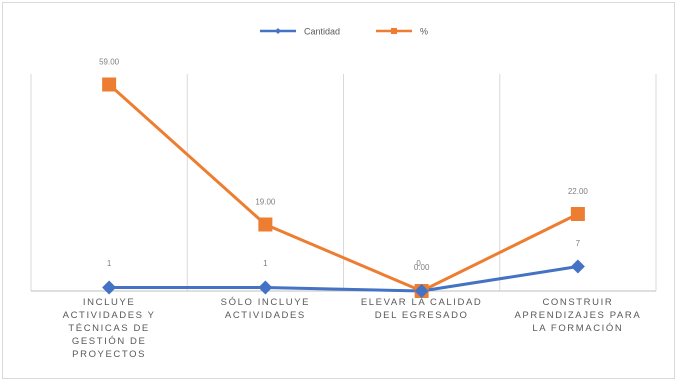 This screenshot has height=381, width=677. Describe the element at coordinates (577, 315) in the screenshot. I see `category-label: CONSTRUIR APRENDIZAJES PARA LA FORMACIÓN` at that location.